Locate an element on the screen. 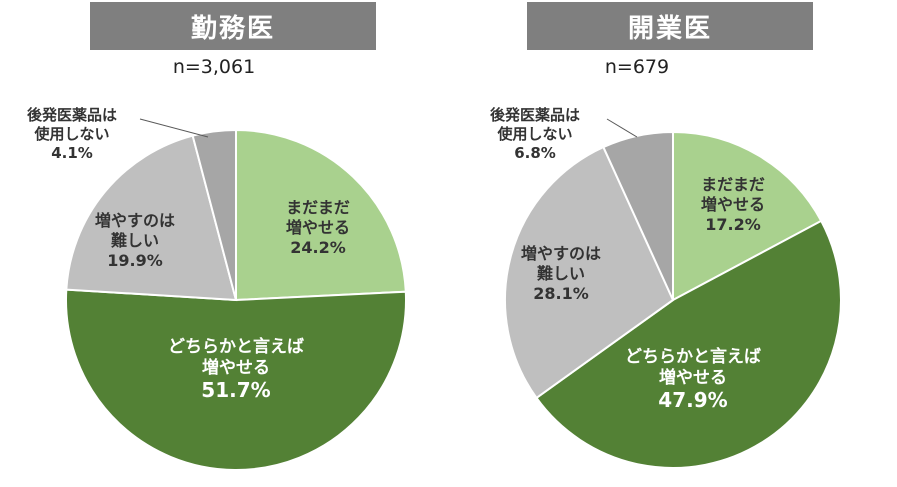  slice-value-label: 17.2% is located at coordinates (733, 224).